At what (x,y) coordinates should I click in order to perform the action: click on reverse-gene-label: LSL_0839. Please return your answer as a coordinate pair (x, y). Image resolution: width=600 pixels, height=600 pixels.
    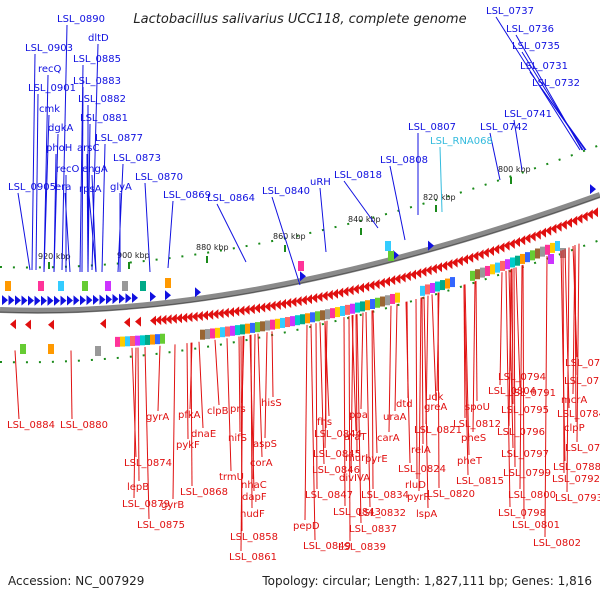
    Looking at the image, I should click on (362, 547).